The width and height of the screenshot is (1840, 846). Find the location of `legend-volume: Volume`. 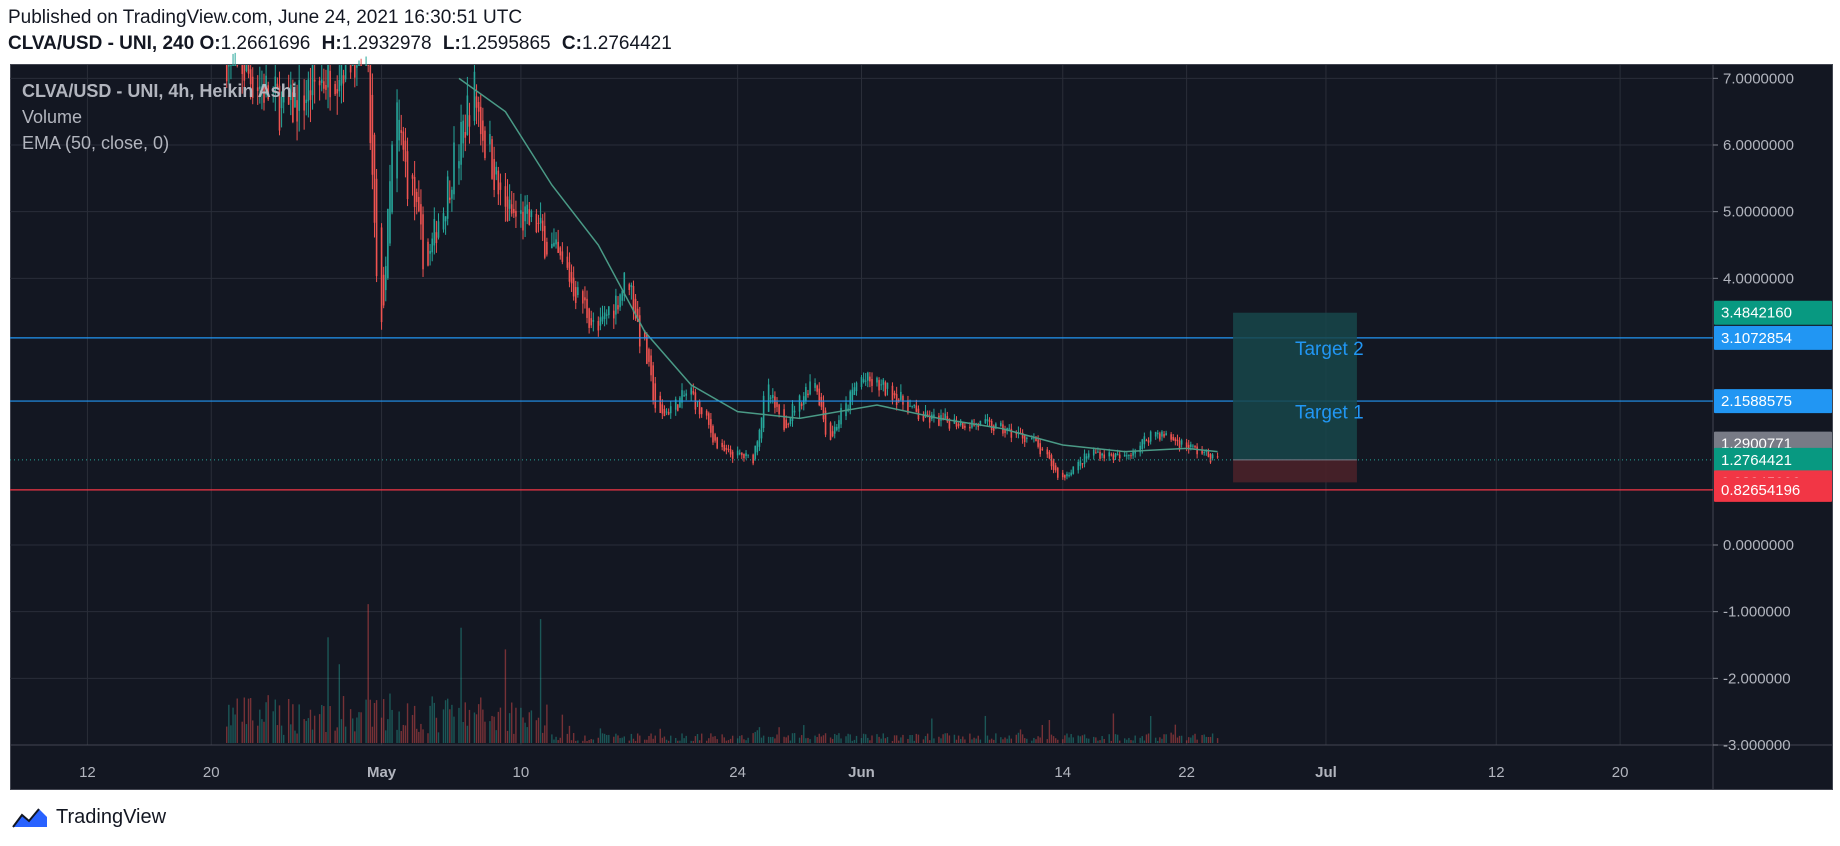

legend-volume: Volume is located at coordinates (52, 117).